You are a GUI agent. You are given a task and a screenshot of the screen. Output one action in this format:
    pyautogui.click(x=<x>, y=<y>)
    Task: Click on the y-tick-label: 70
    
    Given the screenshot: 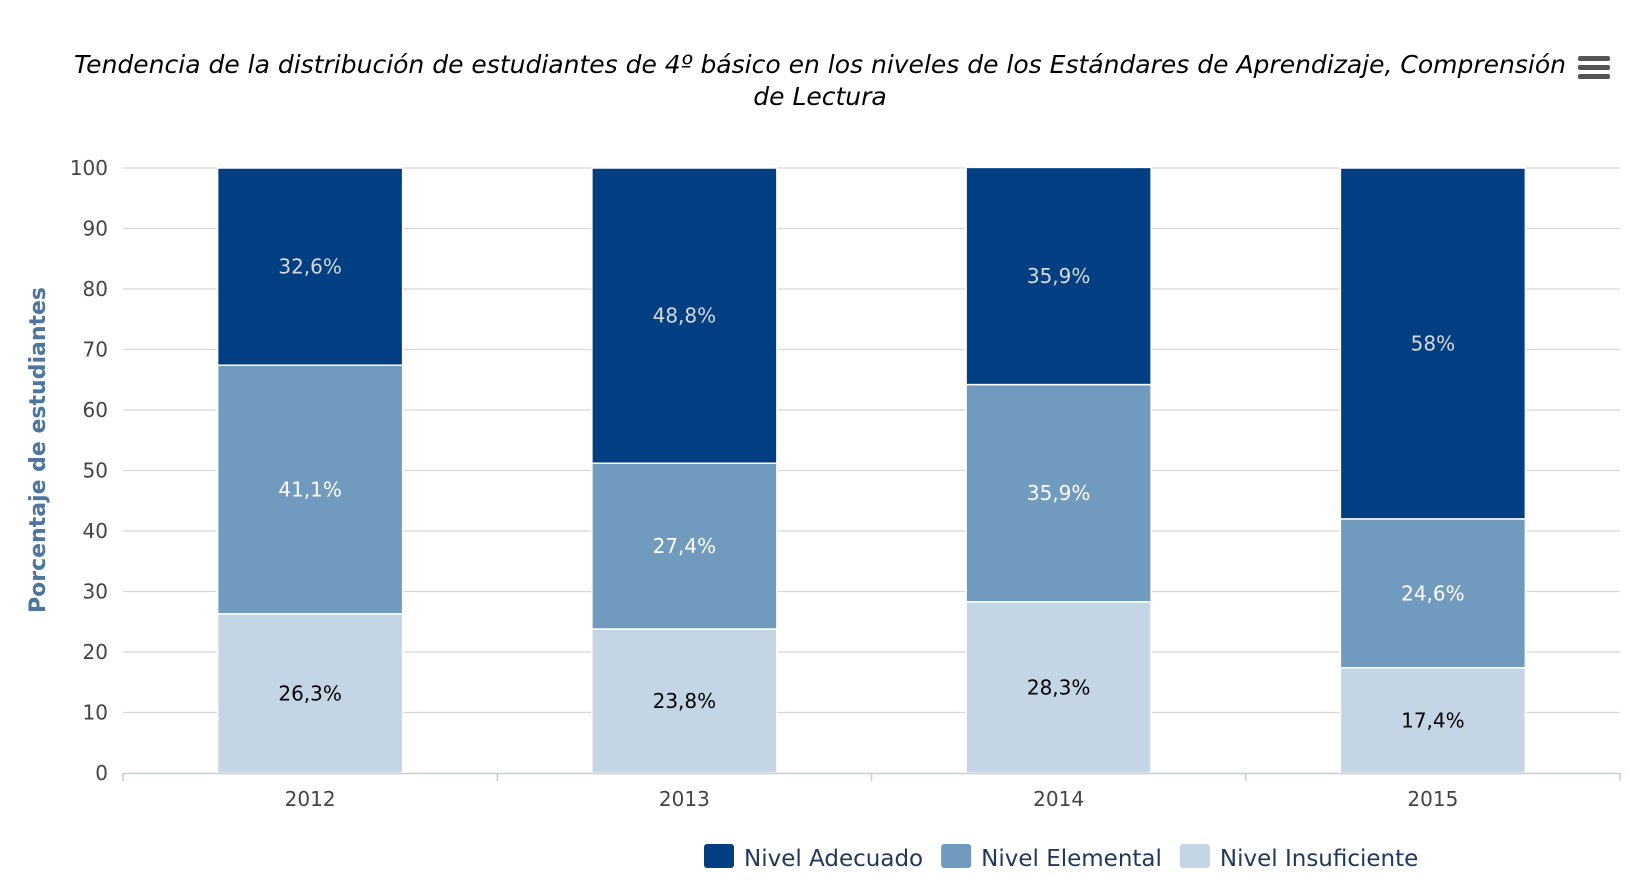 What is the action you would take?
    pyautogui.click(x=95, y=350)
    